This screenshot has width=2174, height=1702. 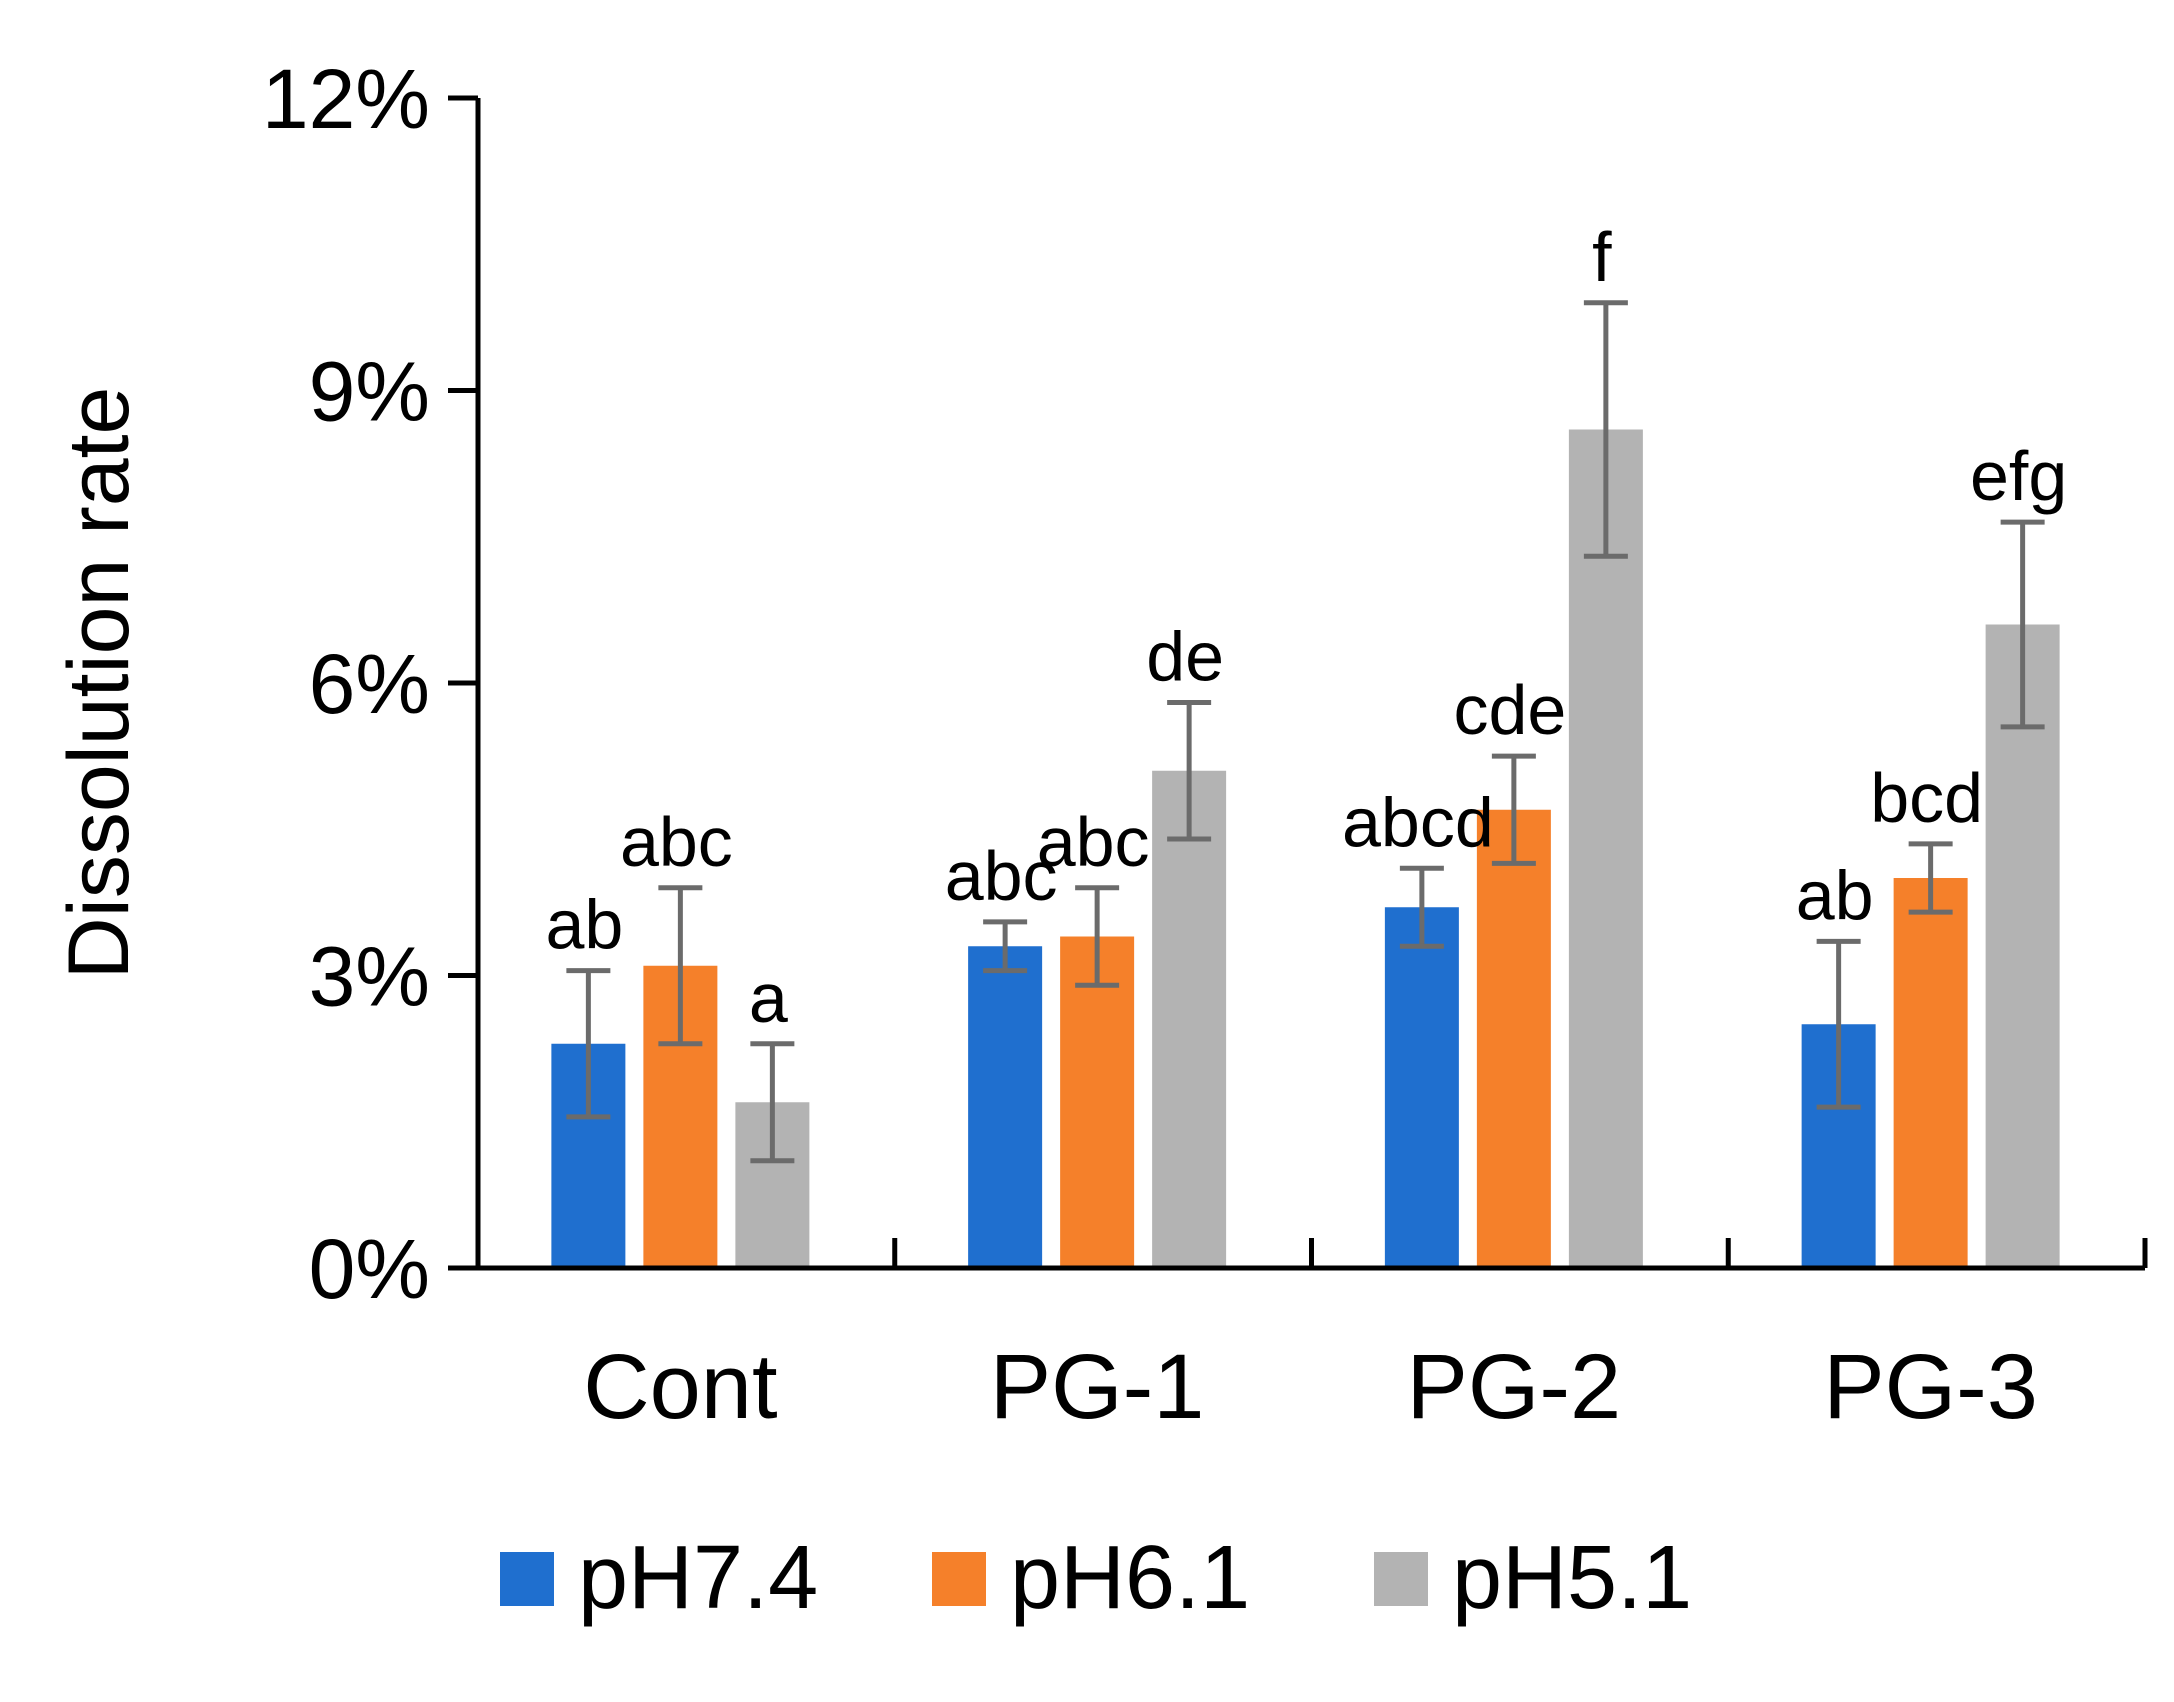 What do you see at coordinates (1605, 848) in the screenshot?
I see `bar-pH5.1-PG-2` at bounding box center [1605, 848].